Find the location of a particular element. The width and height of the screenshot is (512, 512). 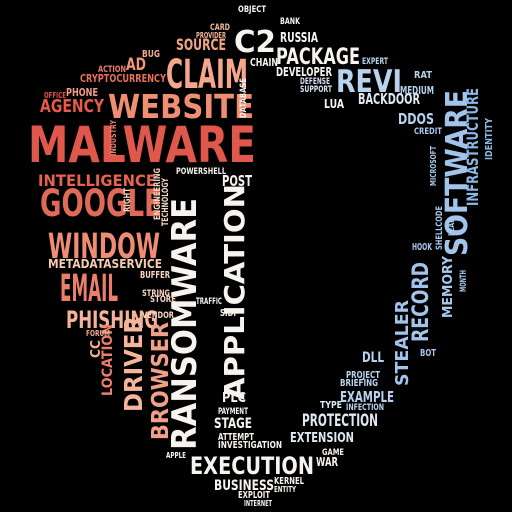

word-email: EMAIL is located at coordinates (89, 288).